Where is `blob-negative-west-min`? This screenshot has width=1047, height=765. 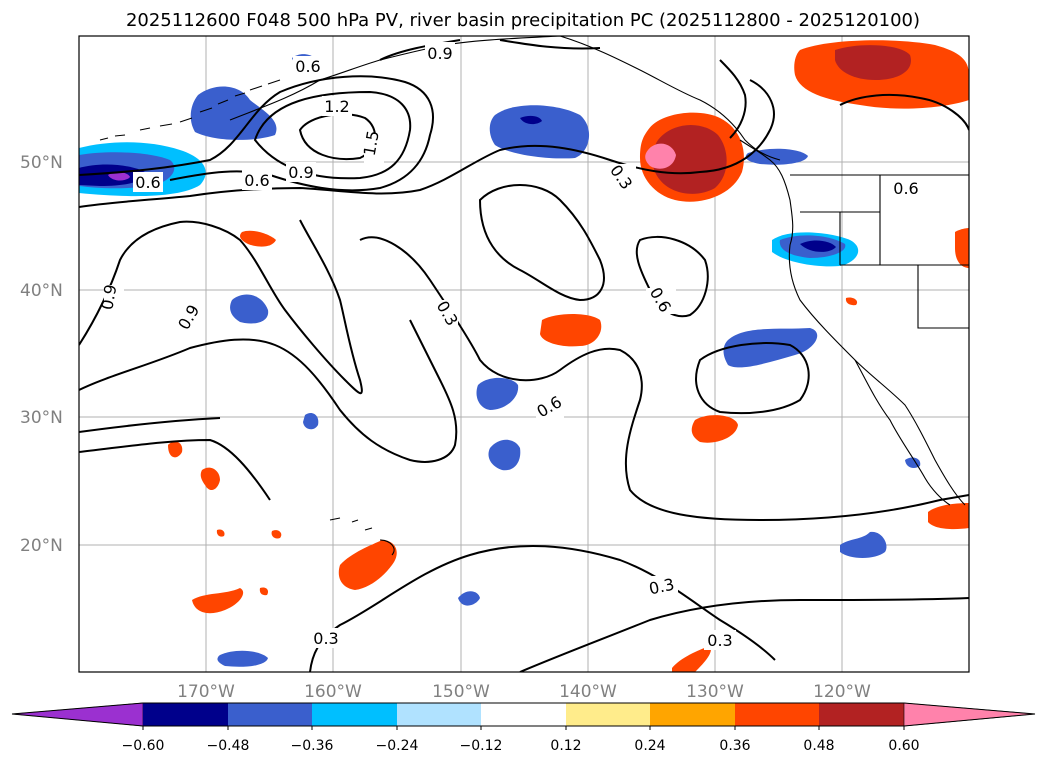
blob-negative-west-min is located at coordinates (119, 176).